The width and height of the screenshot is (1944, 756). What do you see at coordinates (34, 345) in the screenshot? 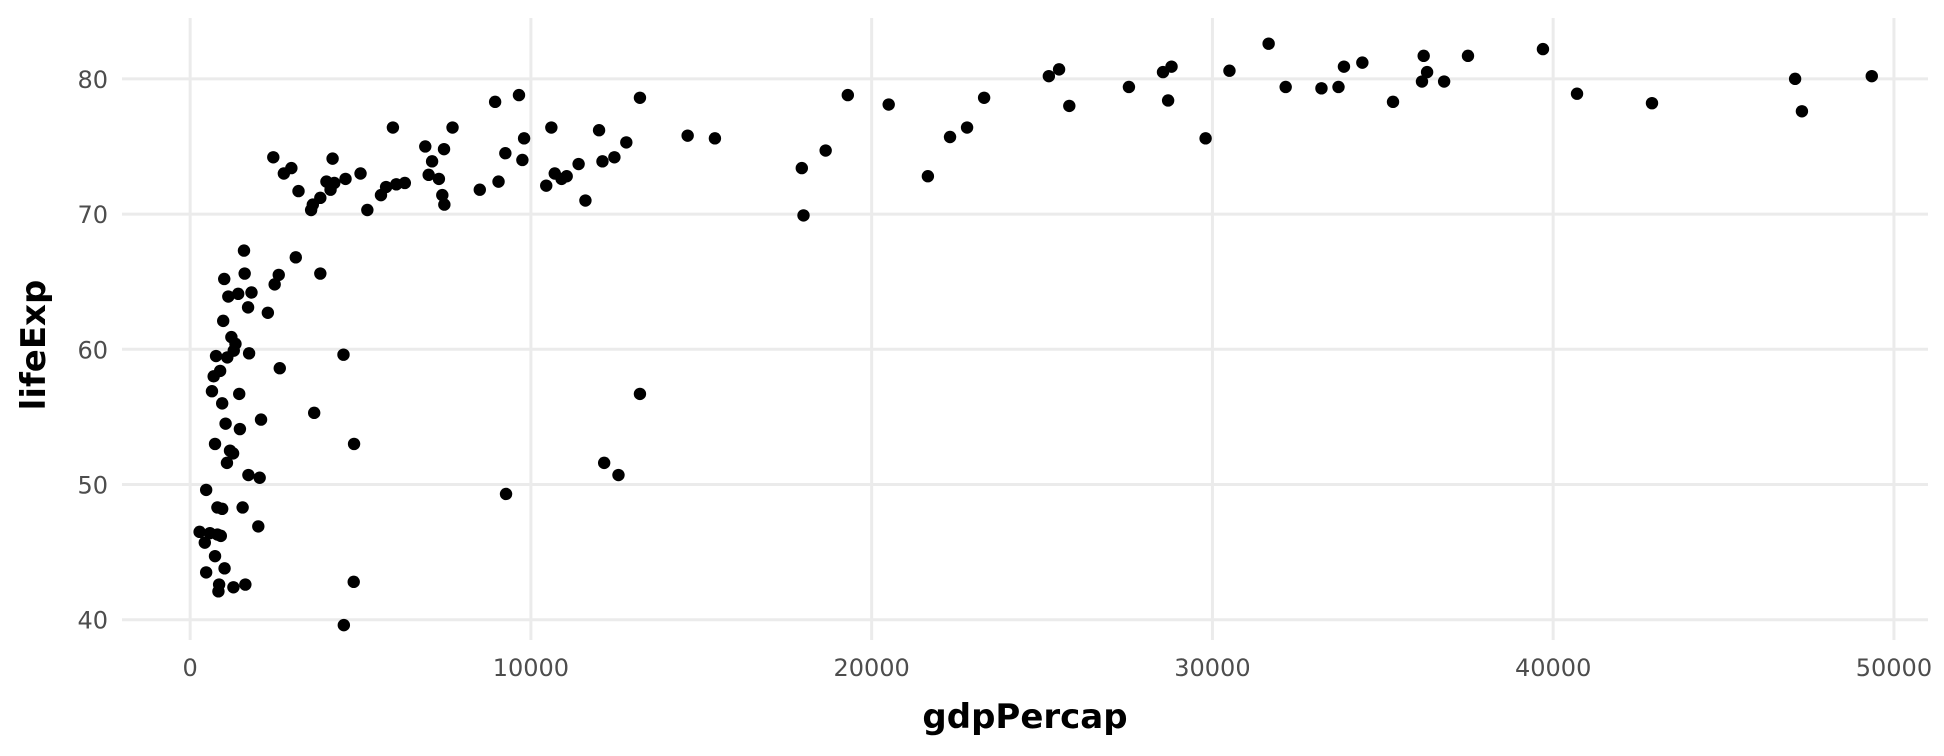
I see `y-axis-title: lifeExp` at bounding box center [34, 345].